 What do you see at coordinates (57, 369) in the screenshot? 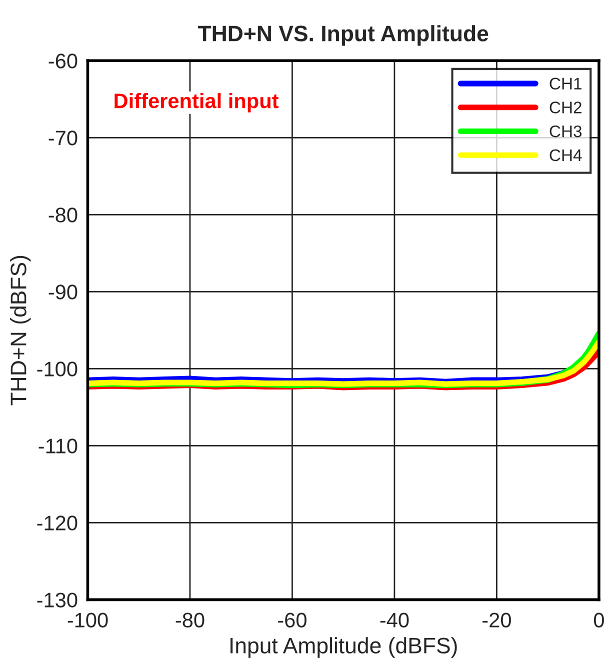
I see `y-tick-label: -100` at bounding box center [57, 369].